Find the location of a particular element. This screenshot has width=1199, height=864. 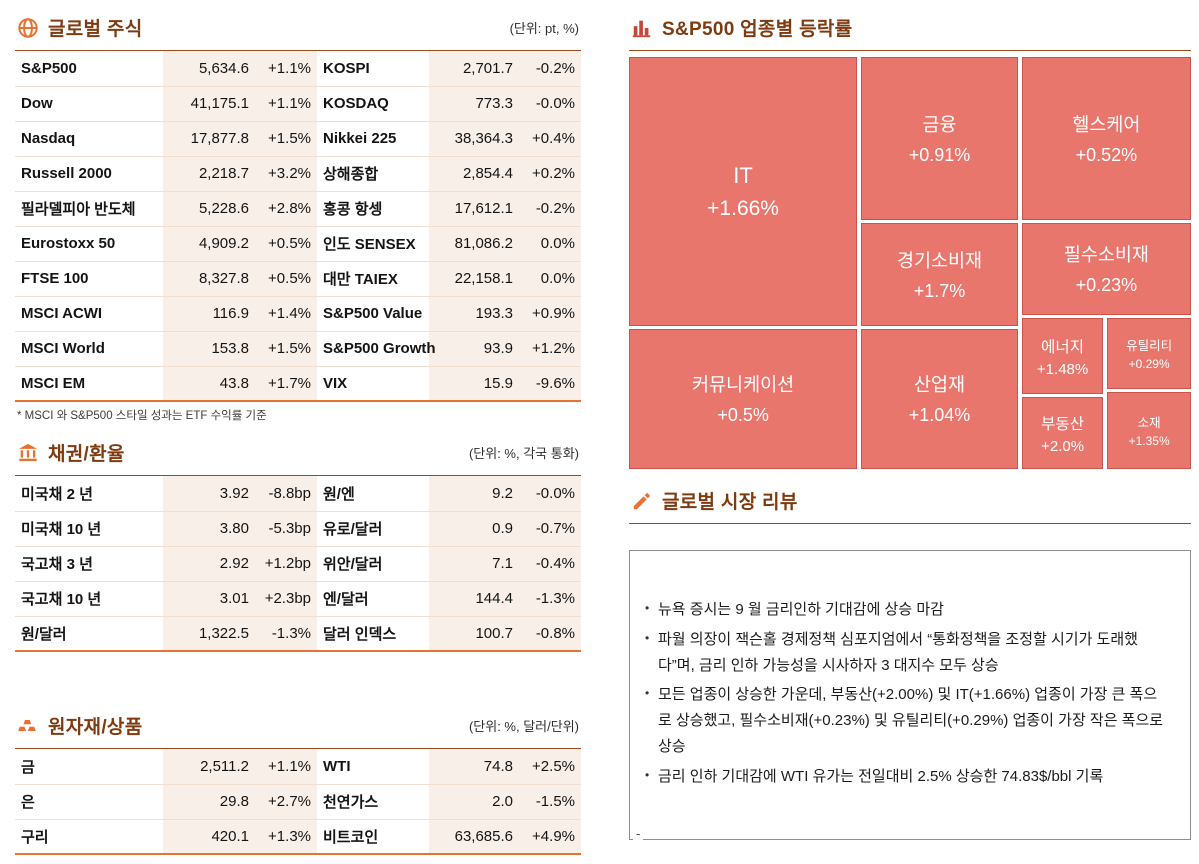

instrument-change: +2.5% is located at coordinates (550, 767).